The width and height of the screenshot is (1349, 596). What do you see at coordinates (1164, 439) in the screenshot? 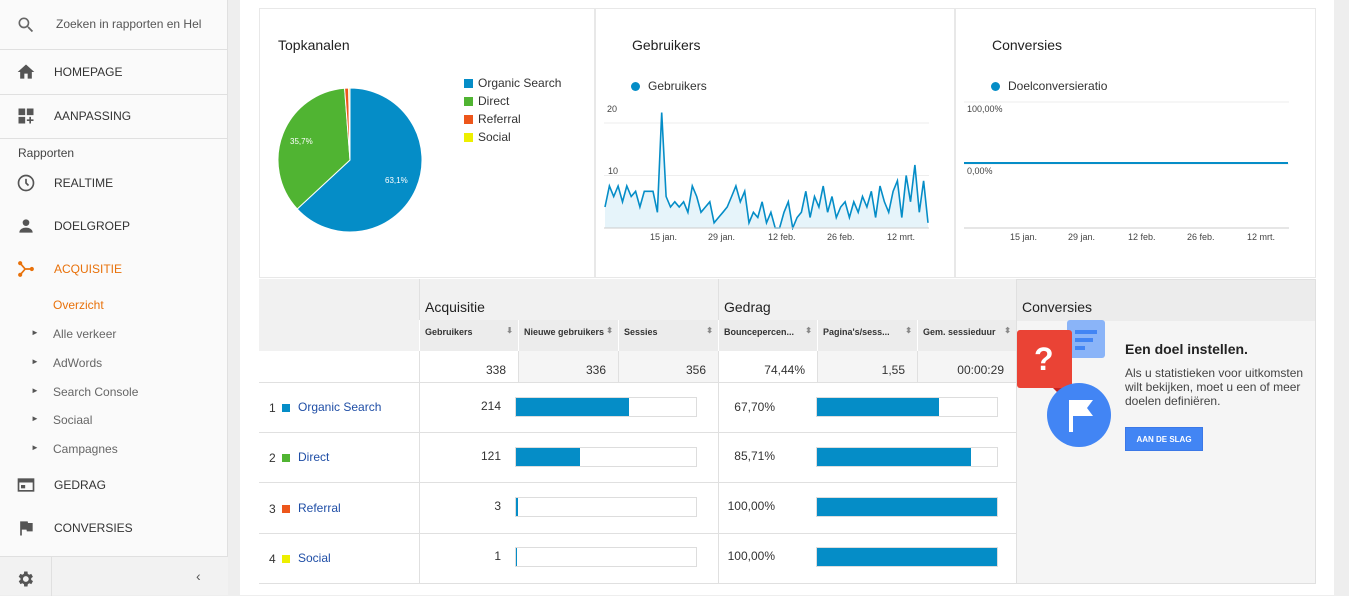
I see `get-started-button: AAN DE SLAG` at bounding box center [1164, 439].